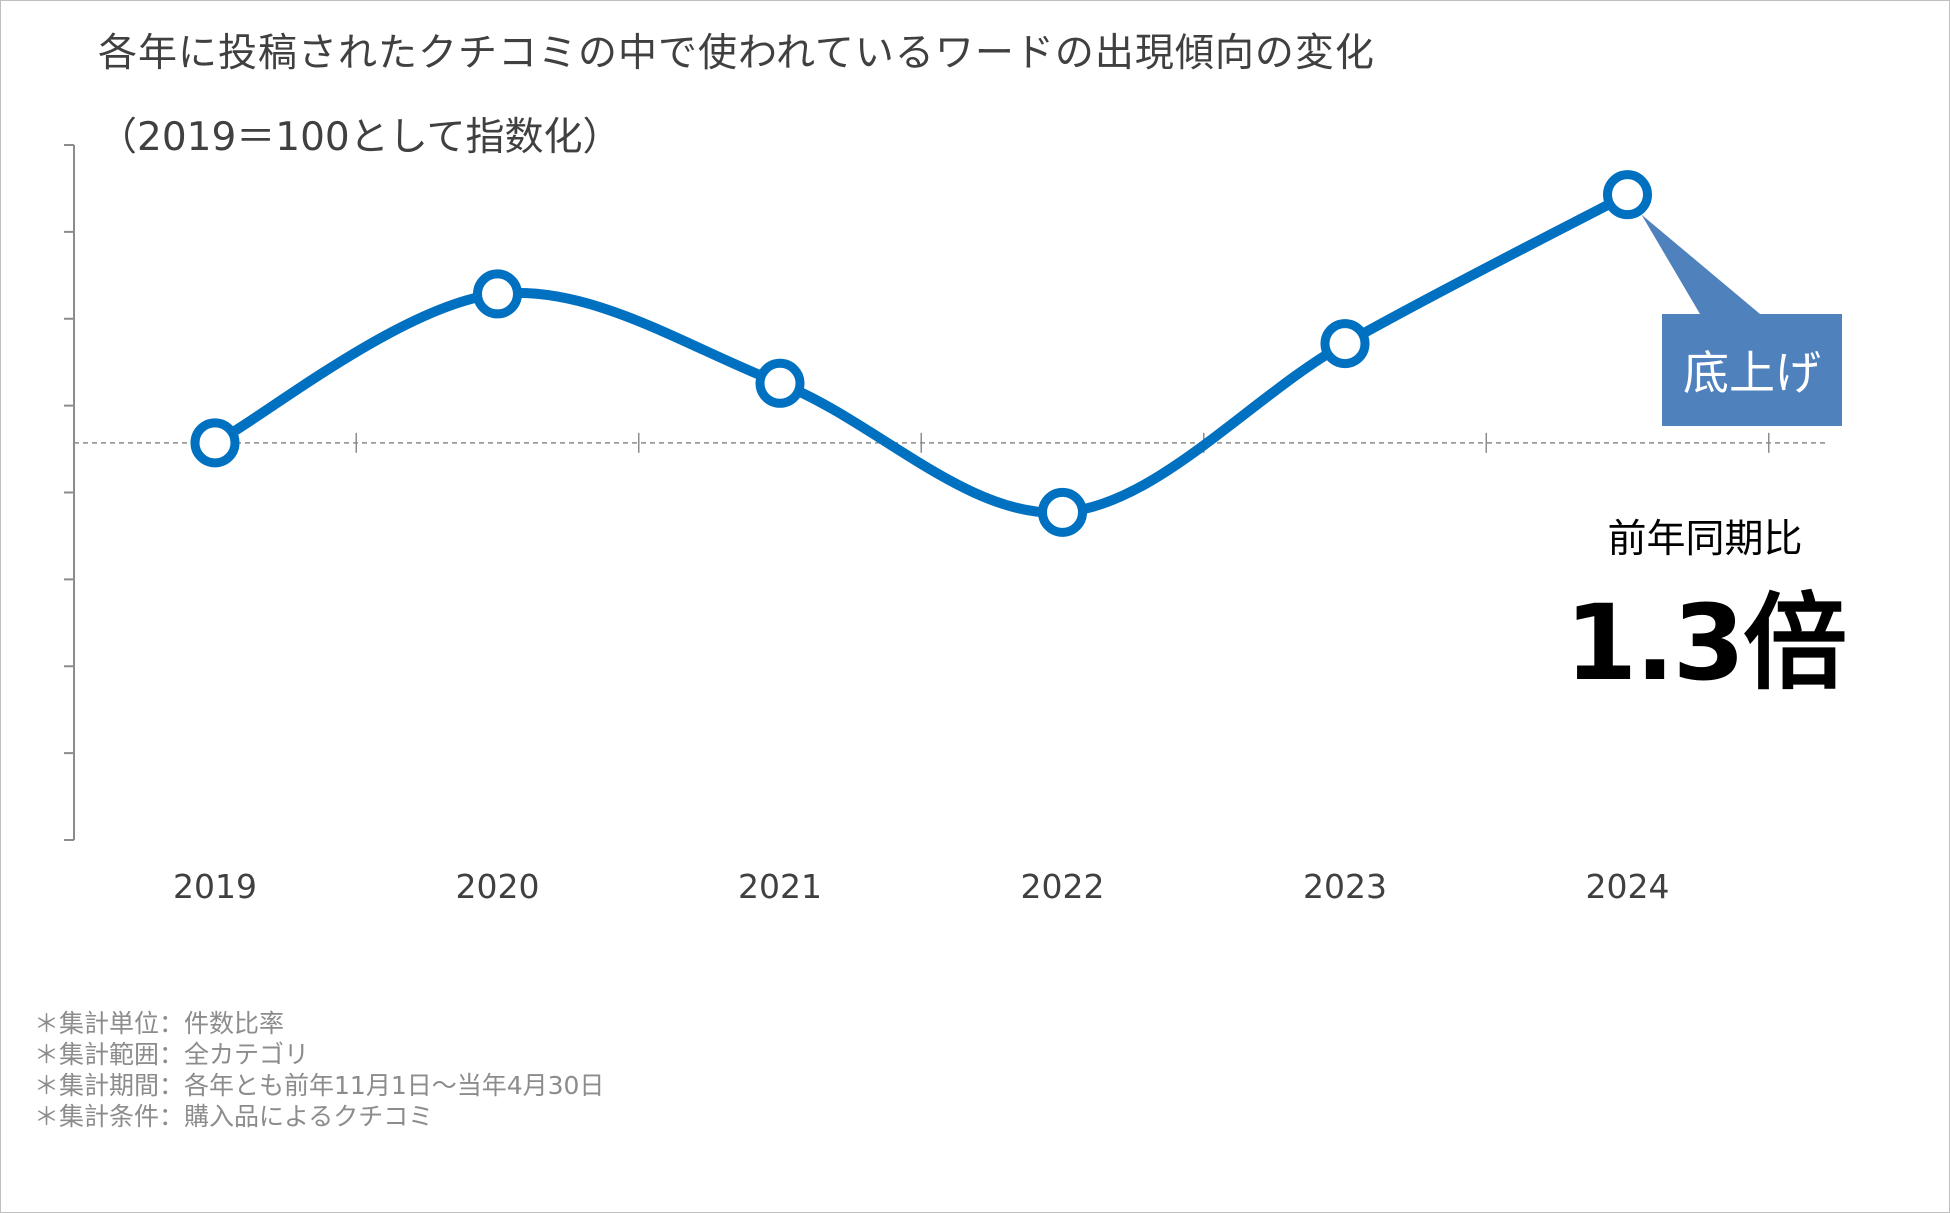 The image size is (1950, 1213). Describe the element at coordinates (497, 294) in the screenshot. I see `data-point-2020` at that location.